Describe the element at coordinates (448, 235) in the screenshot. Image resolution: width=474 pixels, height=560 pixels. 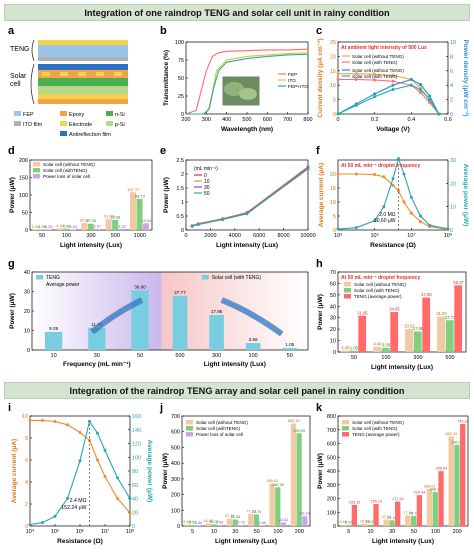
I see `x-tick-label: 10⁹` at that location.